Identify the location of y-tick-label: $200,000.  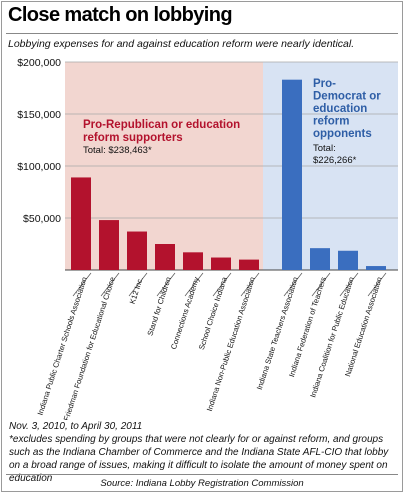
(39, 63).